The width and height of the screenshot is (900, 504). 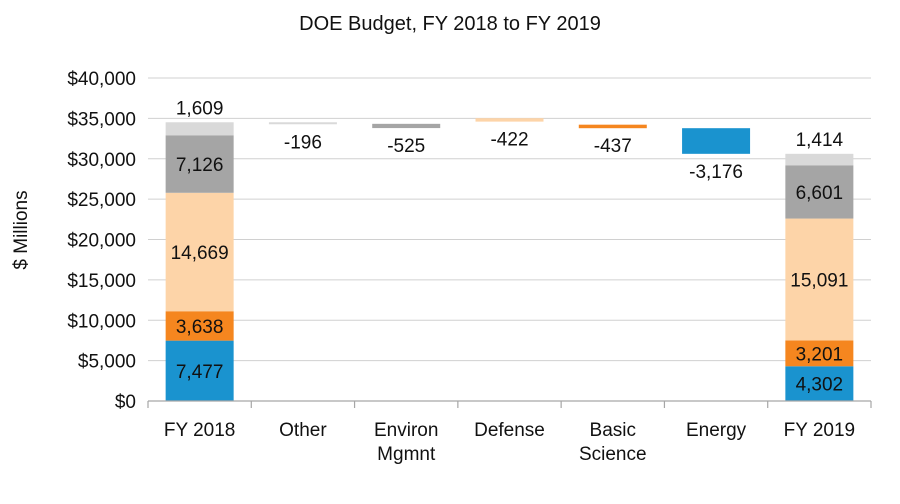 I want to click on data-label: 6,601, so click(x=820, y=193).